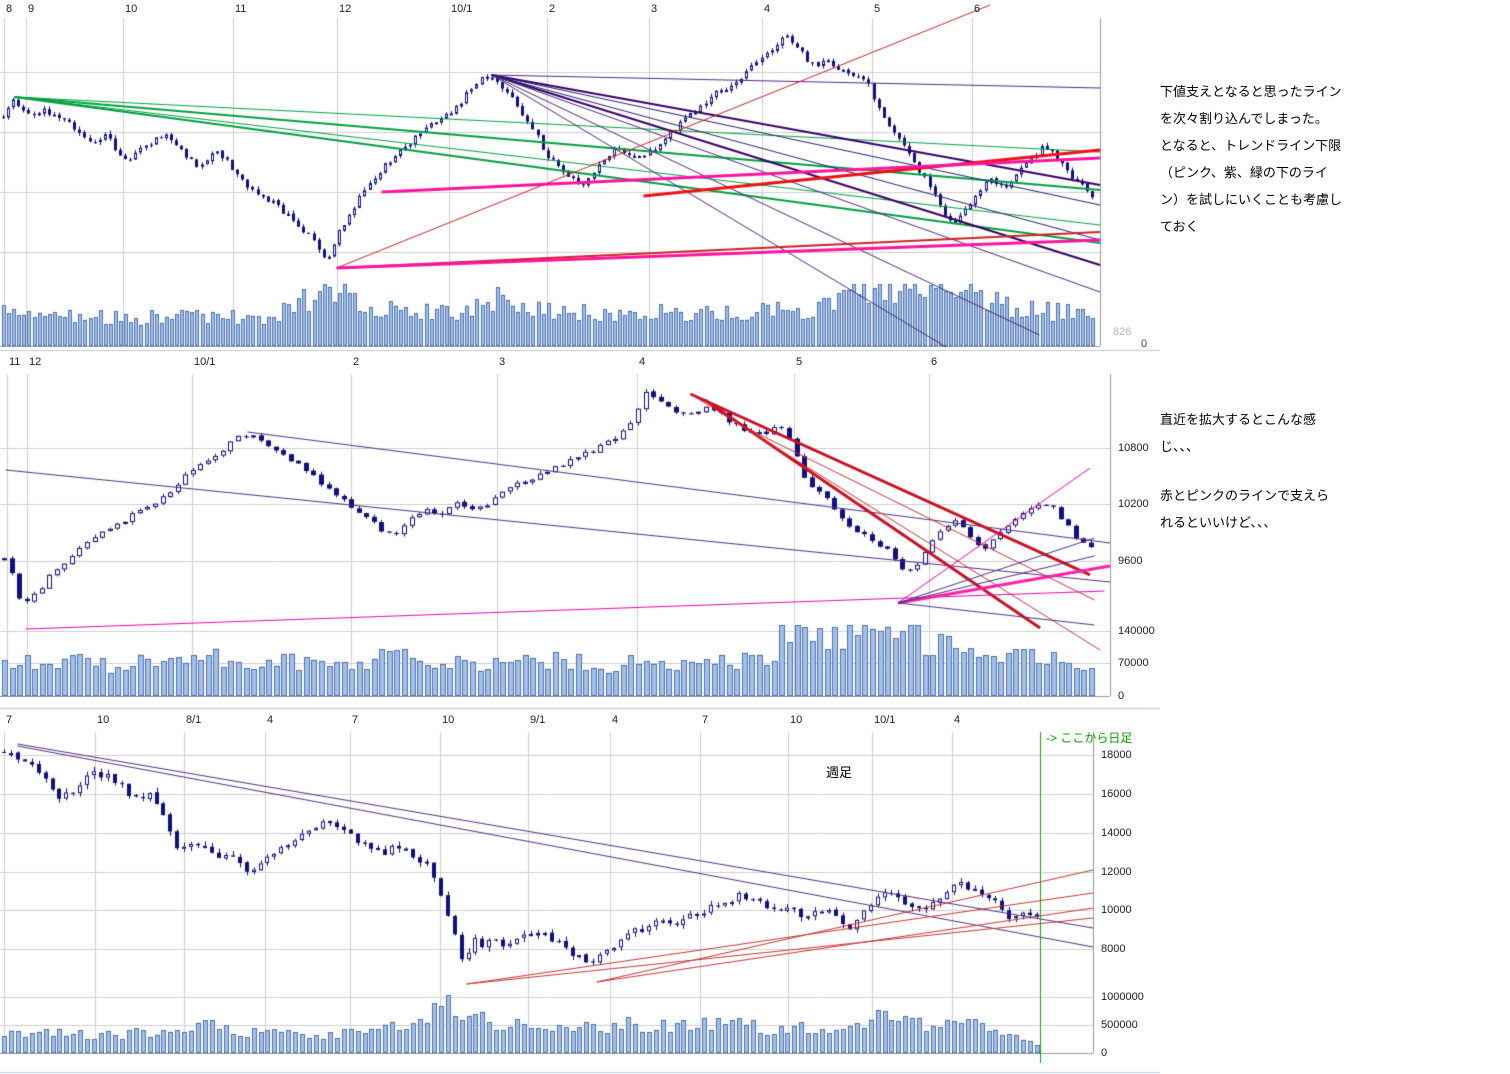  What do you see at coordinates (1245, 509) in the screenshot?
I see `note-support-hope: 赤とピンクのラインで支えら れるといいけど、、、` at bounding box center [1245, 509].